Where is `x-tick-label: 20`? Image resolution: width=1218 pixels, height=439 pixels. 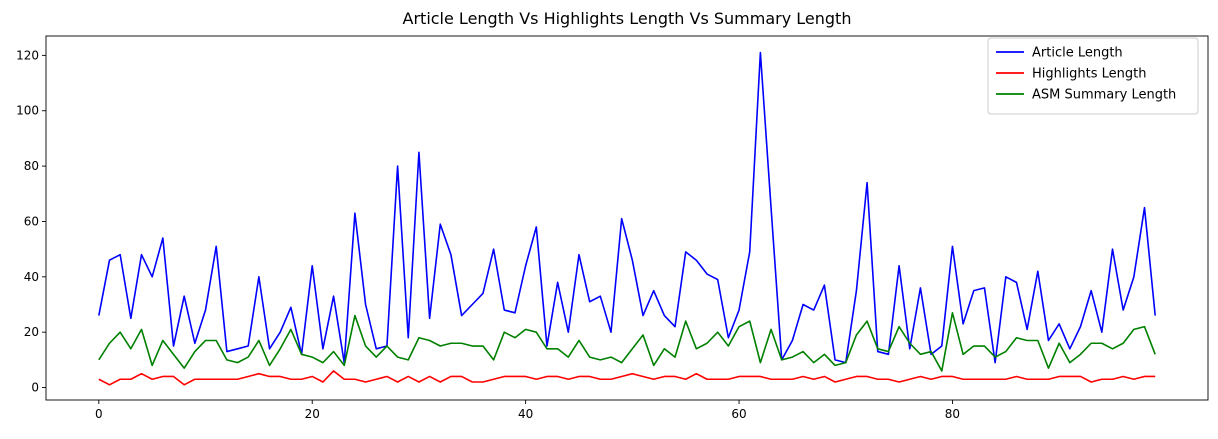 x-tick-label: 20 is located at coordinates (312, 414).